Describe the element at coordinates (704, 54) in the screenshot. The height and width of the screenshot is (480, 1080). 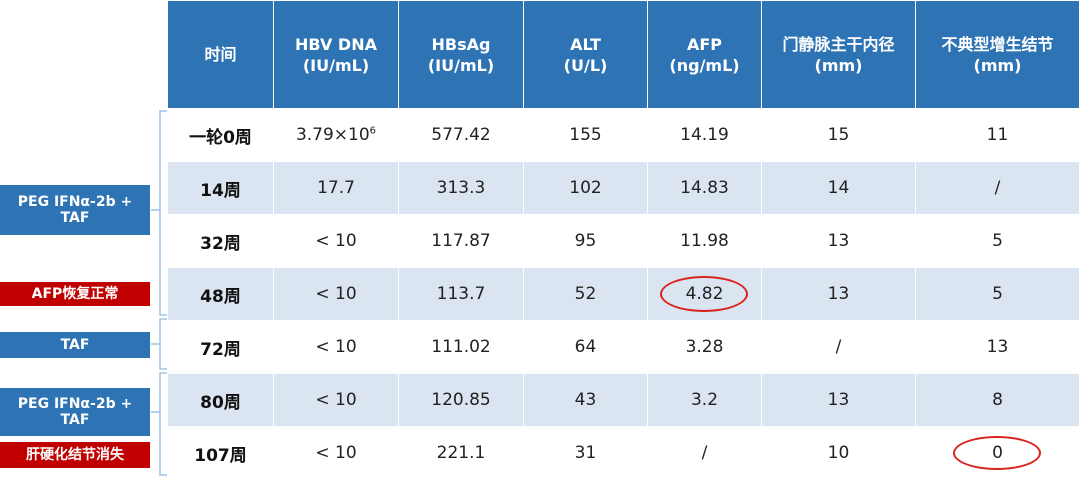
I see `header-afp: AFP (ng/mL)` at that location.